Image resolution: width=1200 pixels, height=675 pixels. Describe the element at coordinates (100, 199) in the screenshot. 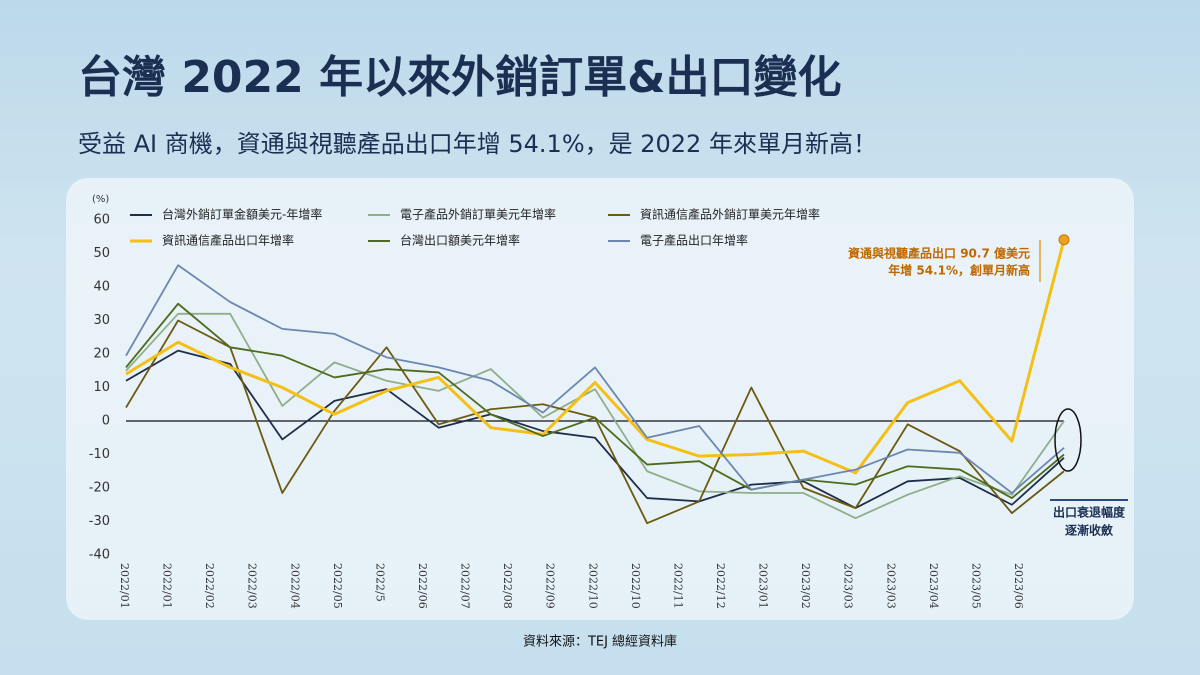

I see `y-axis-label: (%)` at that location.